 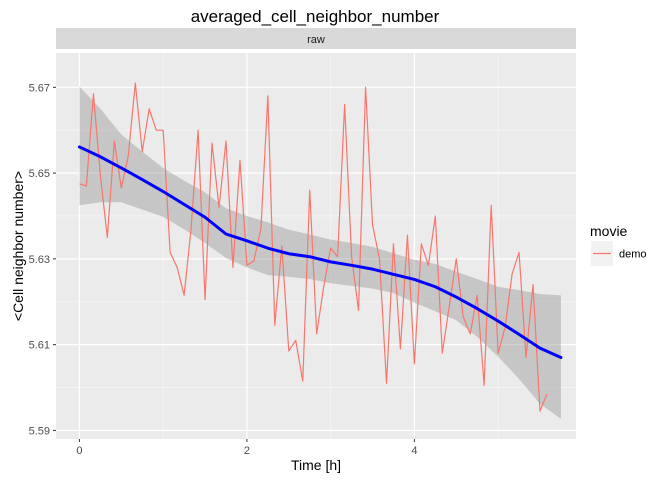 What do you see at coordinates (609, 231) in the screenshot?
I see `legend-title: movie` at bounding box center [609, 231].